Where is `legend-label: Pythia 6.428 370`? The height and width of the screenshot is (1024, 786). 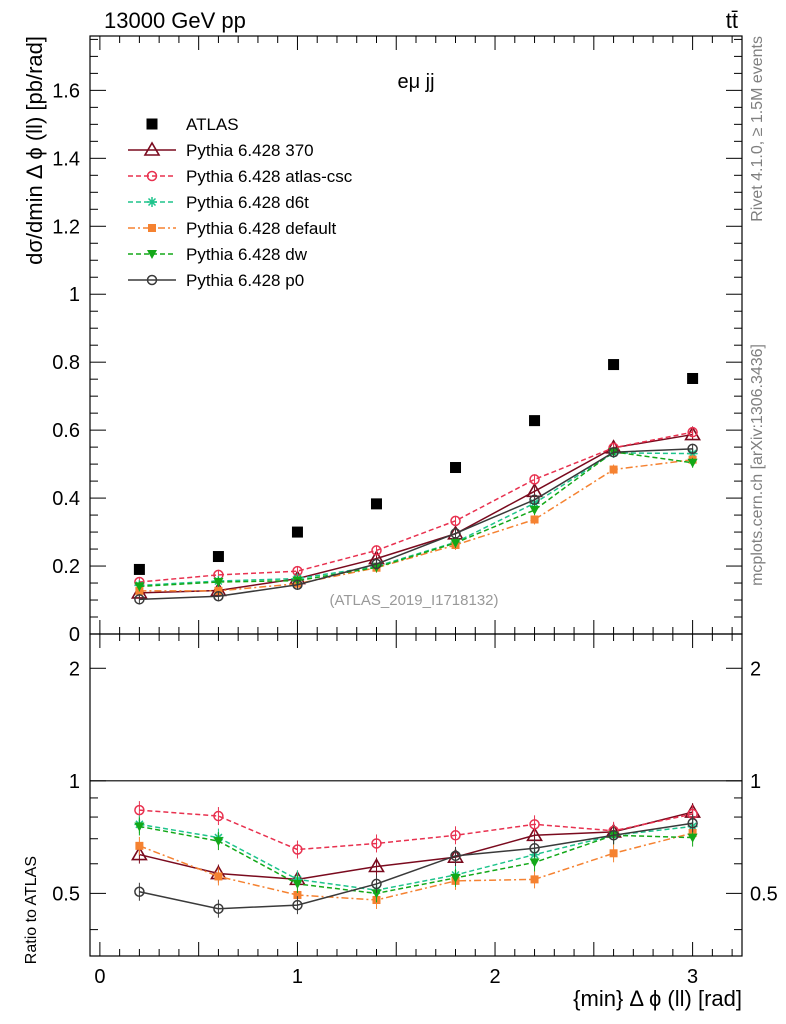
legend-label: Pythia 6.428 370 is located at coordinates (250, 150).